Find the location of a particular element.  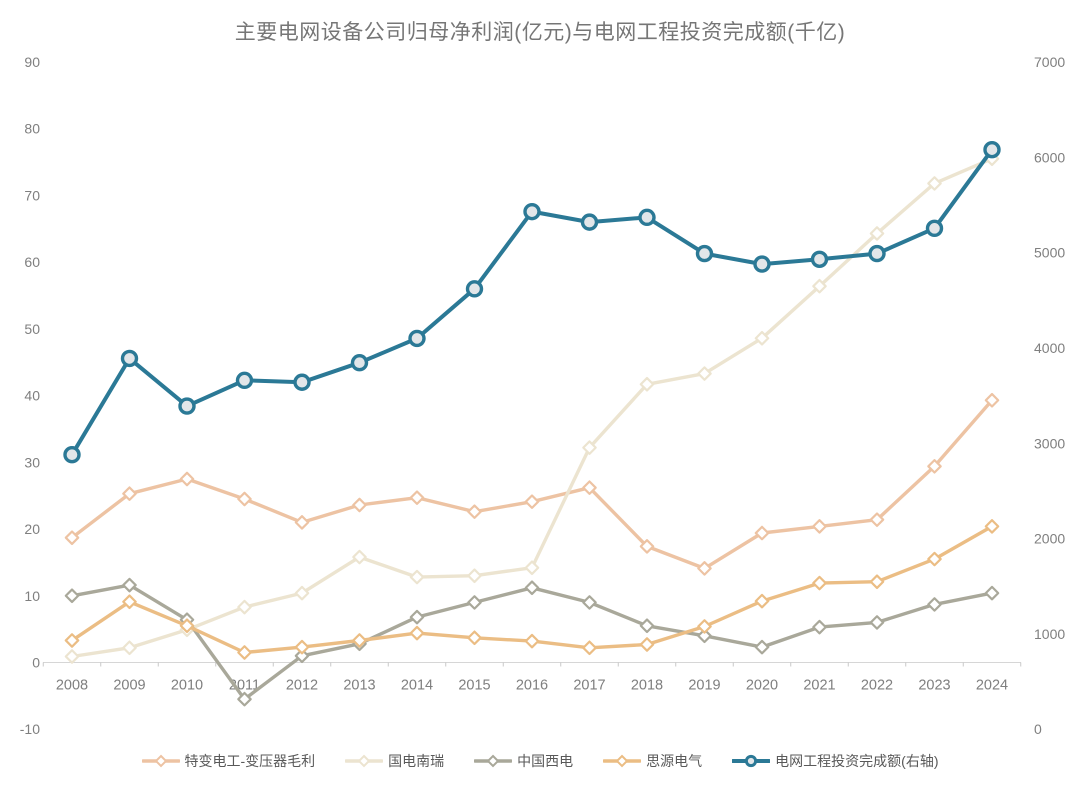

right-axis-tick-label: 2000 is located at coordinates (1049, 539).